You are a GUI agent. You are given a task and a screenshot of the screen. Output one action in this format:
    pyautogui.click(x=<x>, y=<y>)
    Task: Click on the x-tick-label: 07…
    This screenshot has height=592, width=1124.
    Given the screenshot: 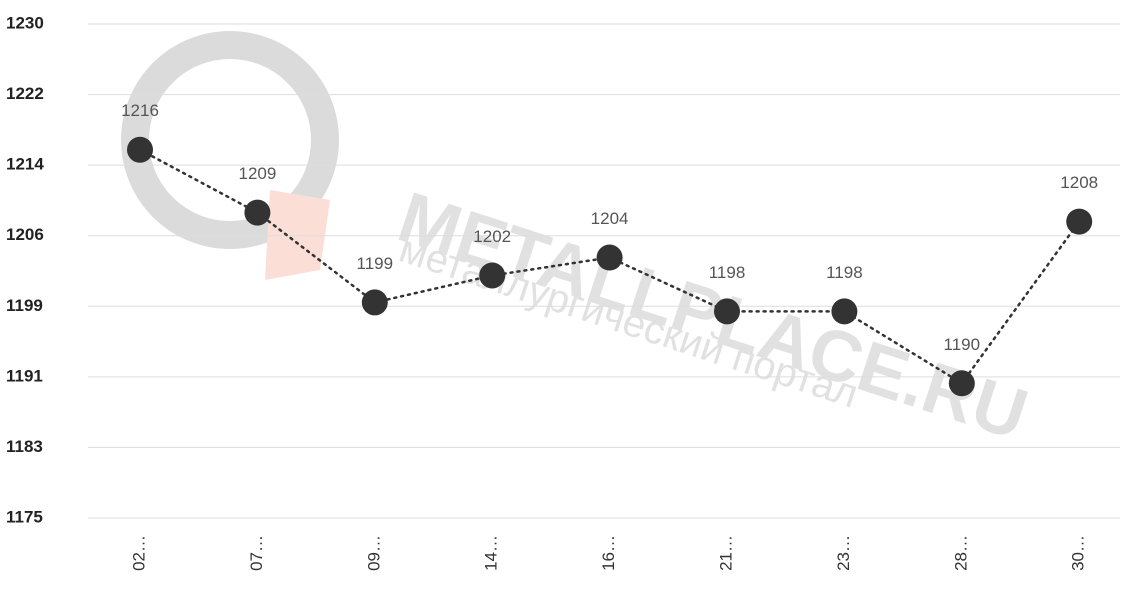 What is the action you would take?
    pyautogui.click(x=256, y=553)
    